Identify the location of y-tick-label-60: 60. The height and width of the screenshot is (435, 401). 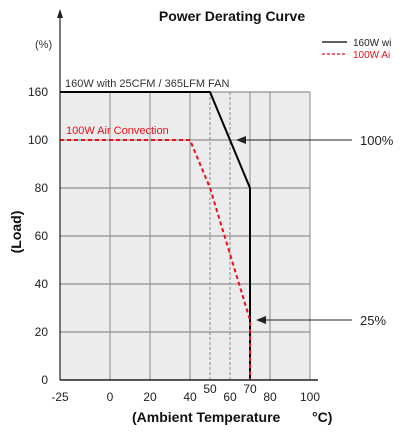
(42, 236).